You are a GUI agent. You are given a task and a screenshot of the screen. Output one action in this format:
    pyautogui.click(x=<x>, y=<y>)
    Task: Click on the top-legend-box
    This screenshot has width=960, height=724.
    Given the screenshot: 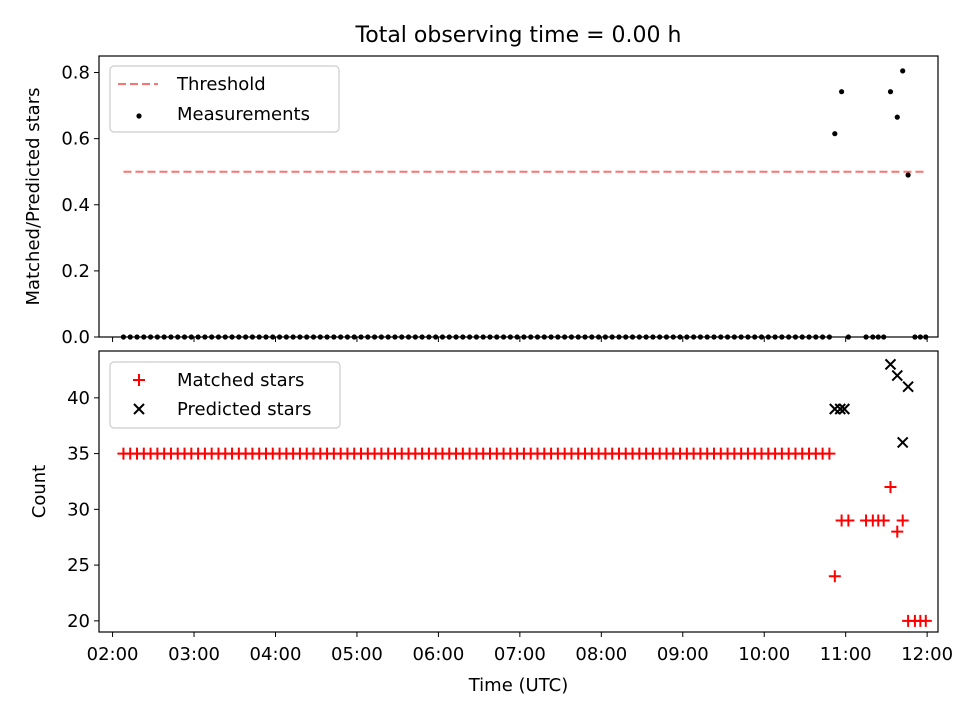 What is the action you would take?
    pyautogui.click(x=224, y=99)
    